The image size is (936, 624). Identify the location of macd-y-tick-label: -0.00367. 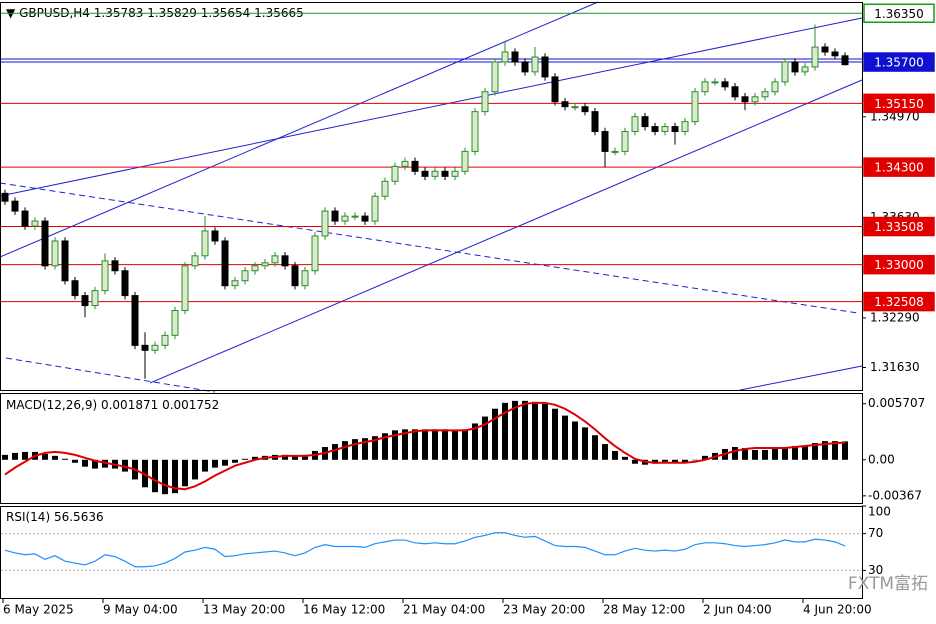
(895, 495).